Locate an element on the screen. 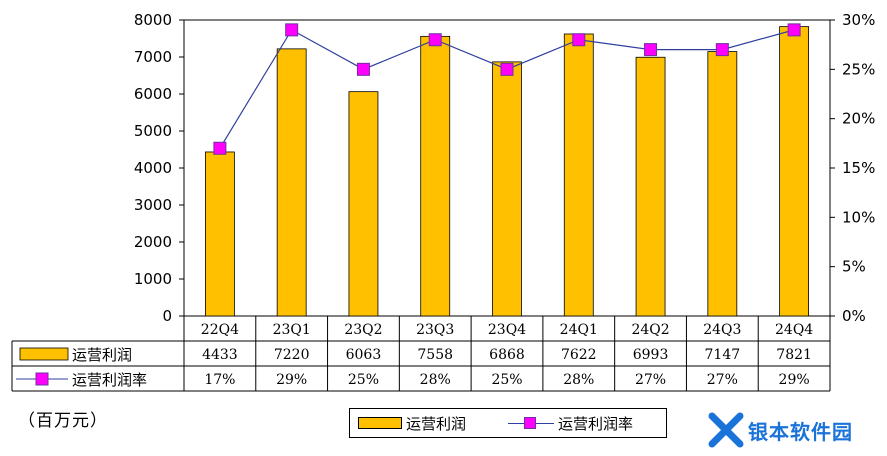 Image resolution: width=887 pixels, height=456 pixels. y-tick-label: 0 is located at coordinates (167, 316).